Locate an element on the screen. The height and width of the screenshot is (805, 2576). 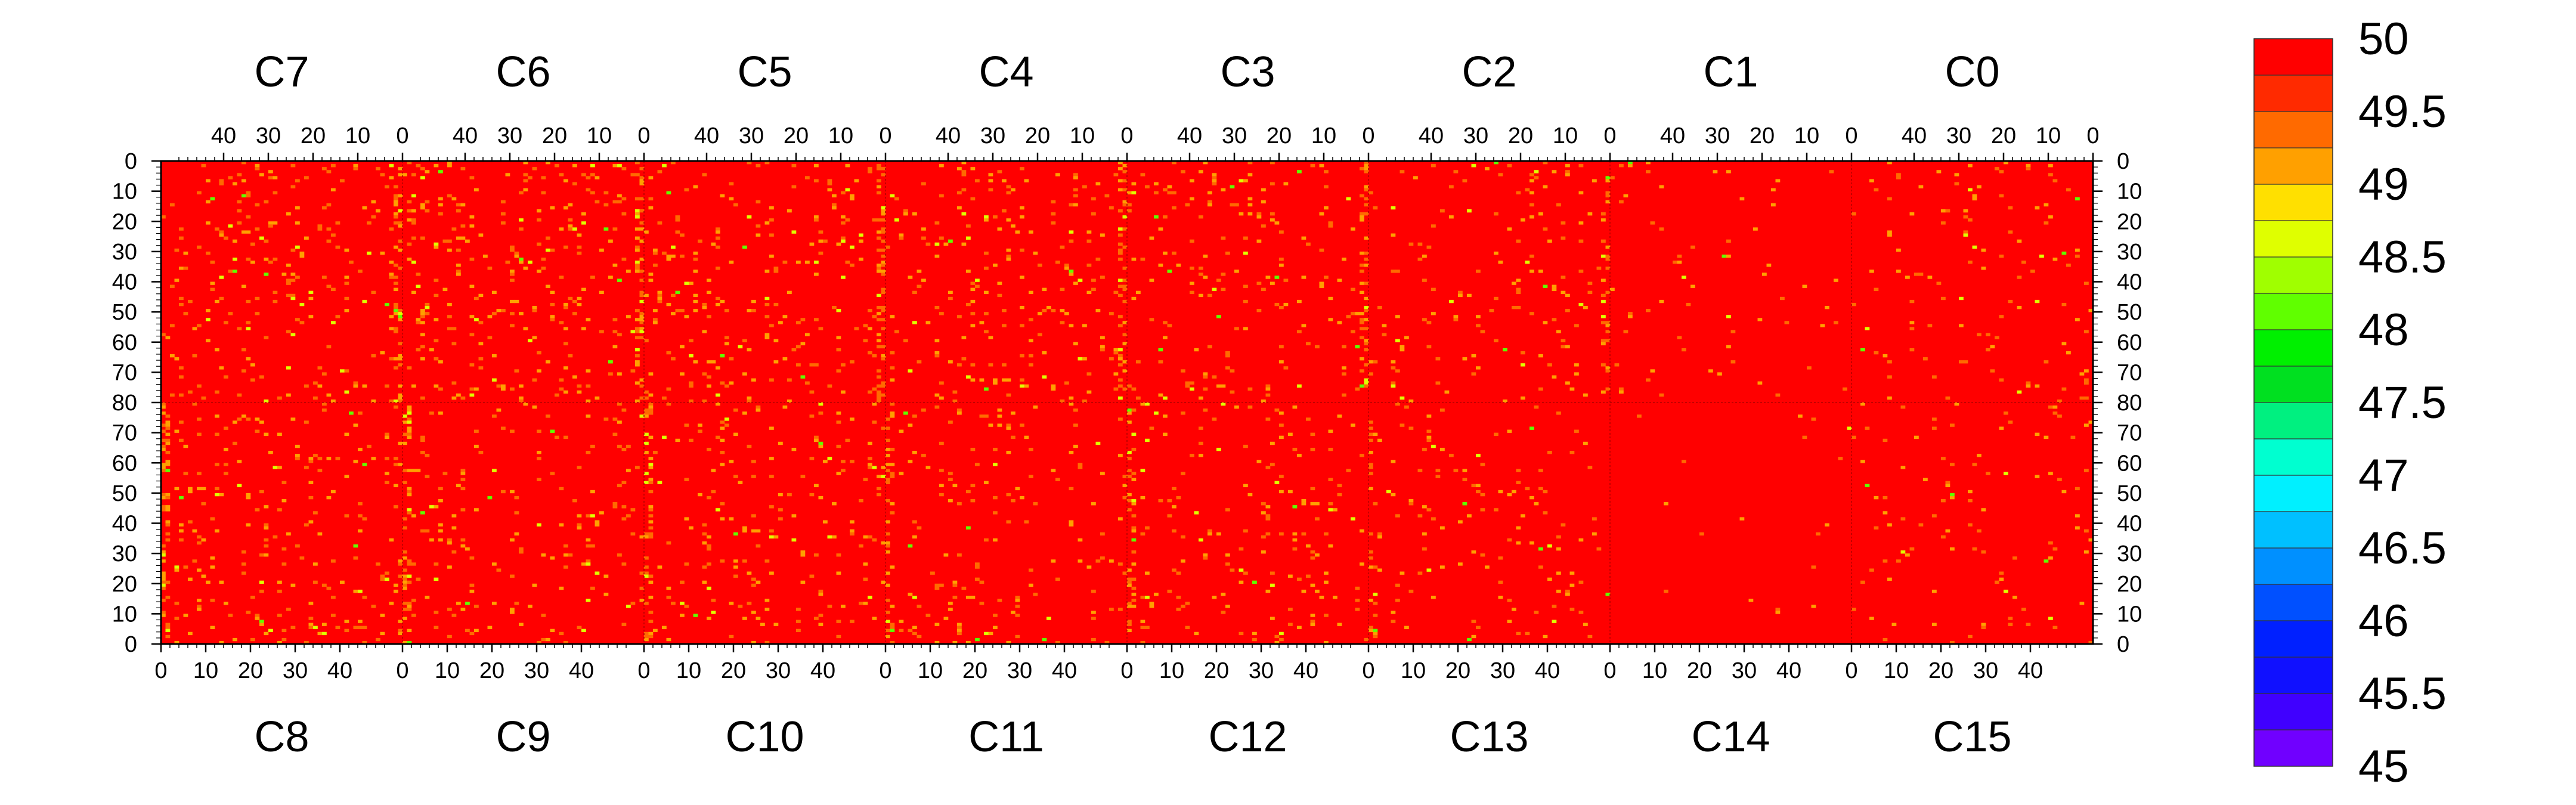
colorbar-segment is located at coordinates (2293, 712).